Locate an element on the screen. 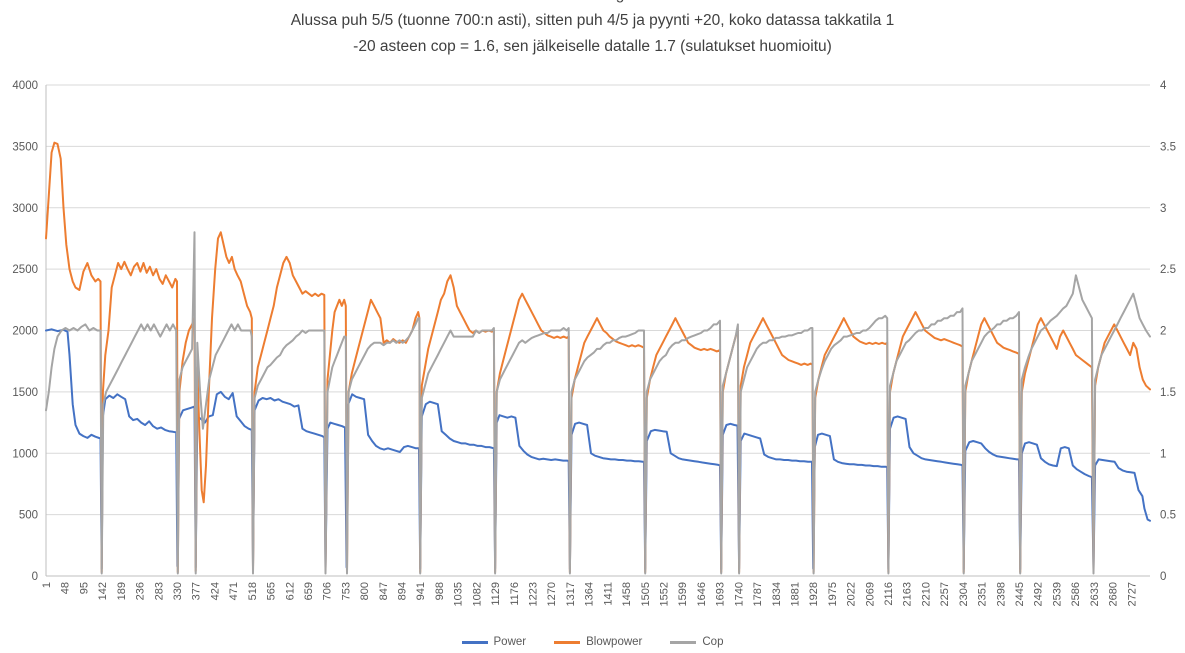 This screenshot has width=1185, height=653. x-tick-label: 1364 is located at coordinates (590, 594).